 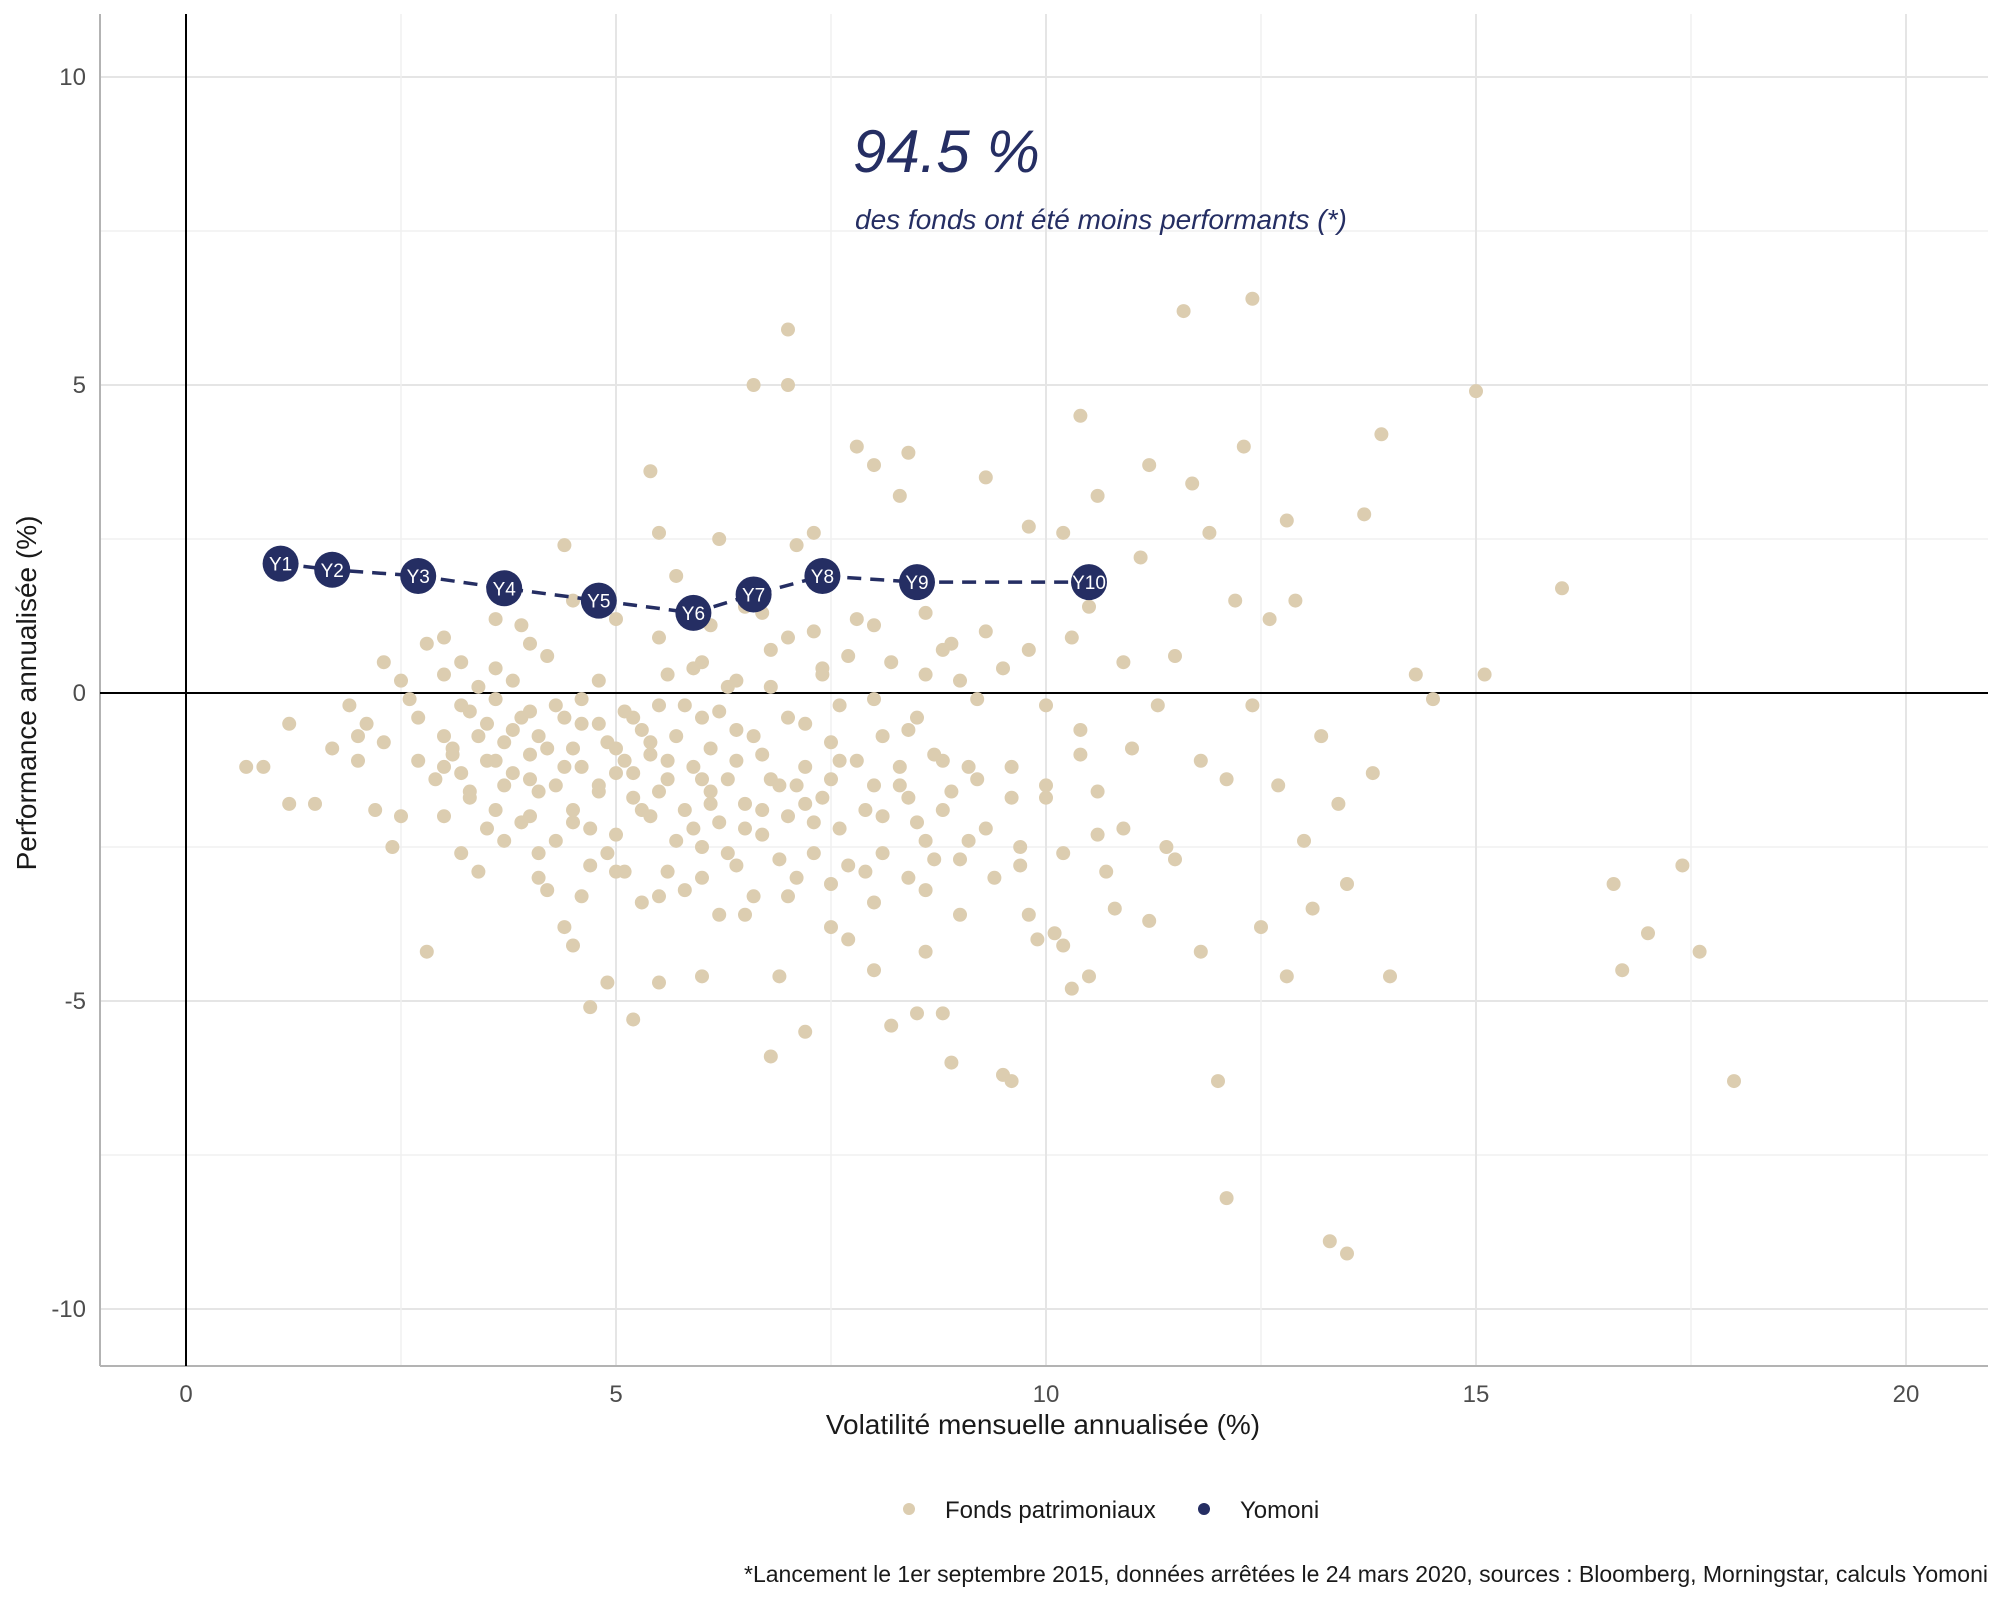 What do you see at coordinates (185, 1394) in the screenshot?
I see `x-tick-label: 0` at bounding box center [185, 1394].